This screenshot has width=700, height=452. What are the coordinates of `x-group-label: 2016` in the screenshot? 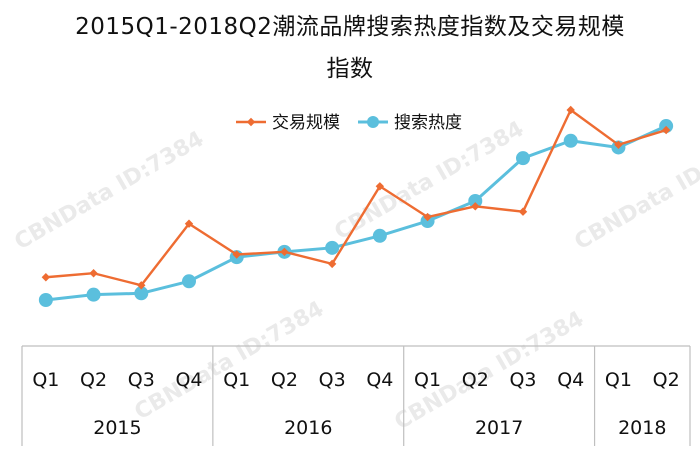 It's located at (308, 428).